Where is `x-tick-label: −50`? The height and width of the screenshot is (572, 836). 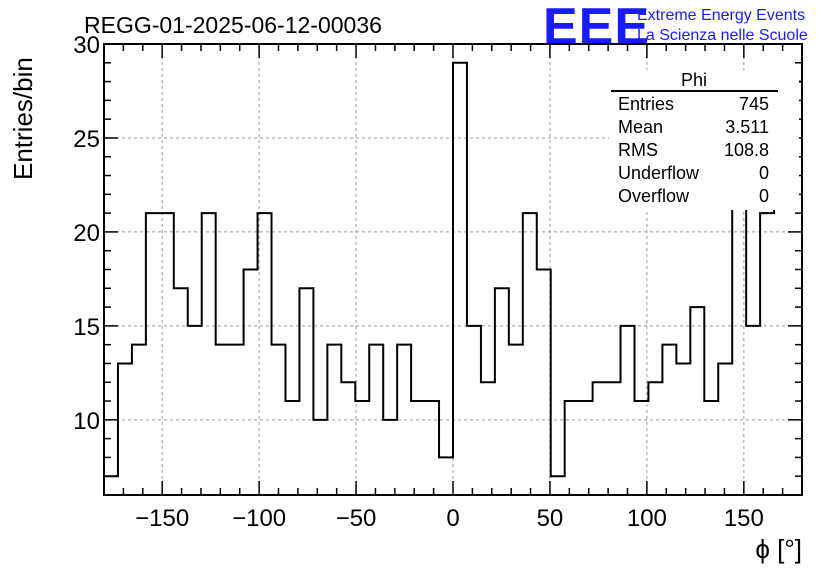 x-tick-label: −50 is located at coordinates (356, 518).